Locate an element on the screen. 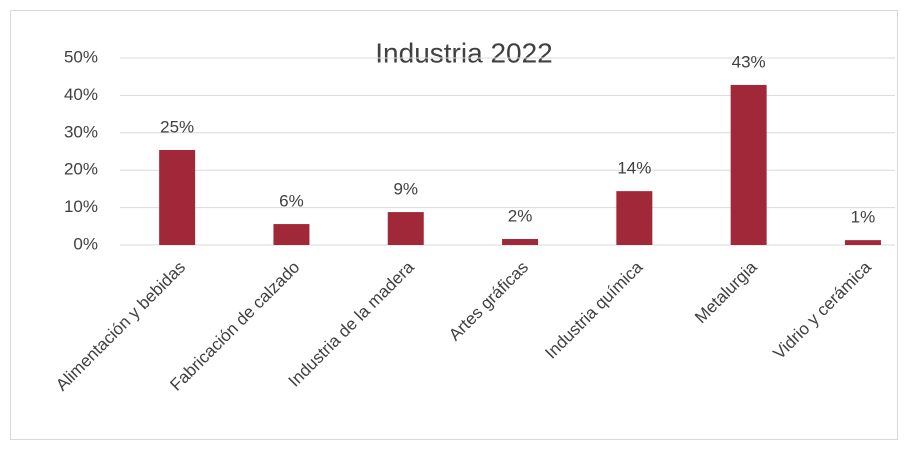 The image size is (908, 450). data-label: 43% is located at coordinates (749, 61).